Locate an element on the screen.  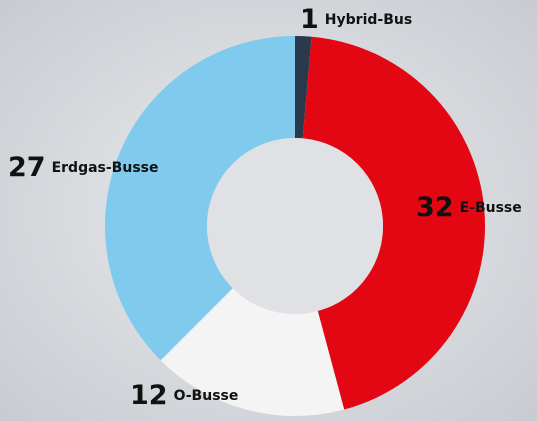
slice-value: 1 is located at coordinates (309, 19).